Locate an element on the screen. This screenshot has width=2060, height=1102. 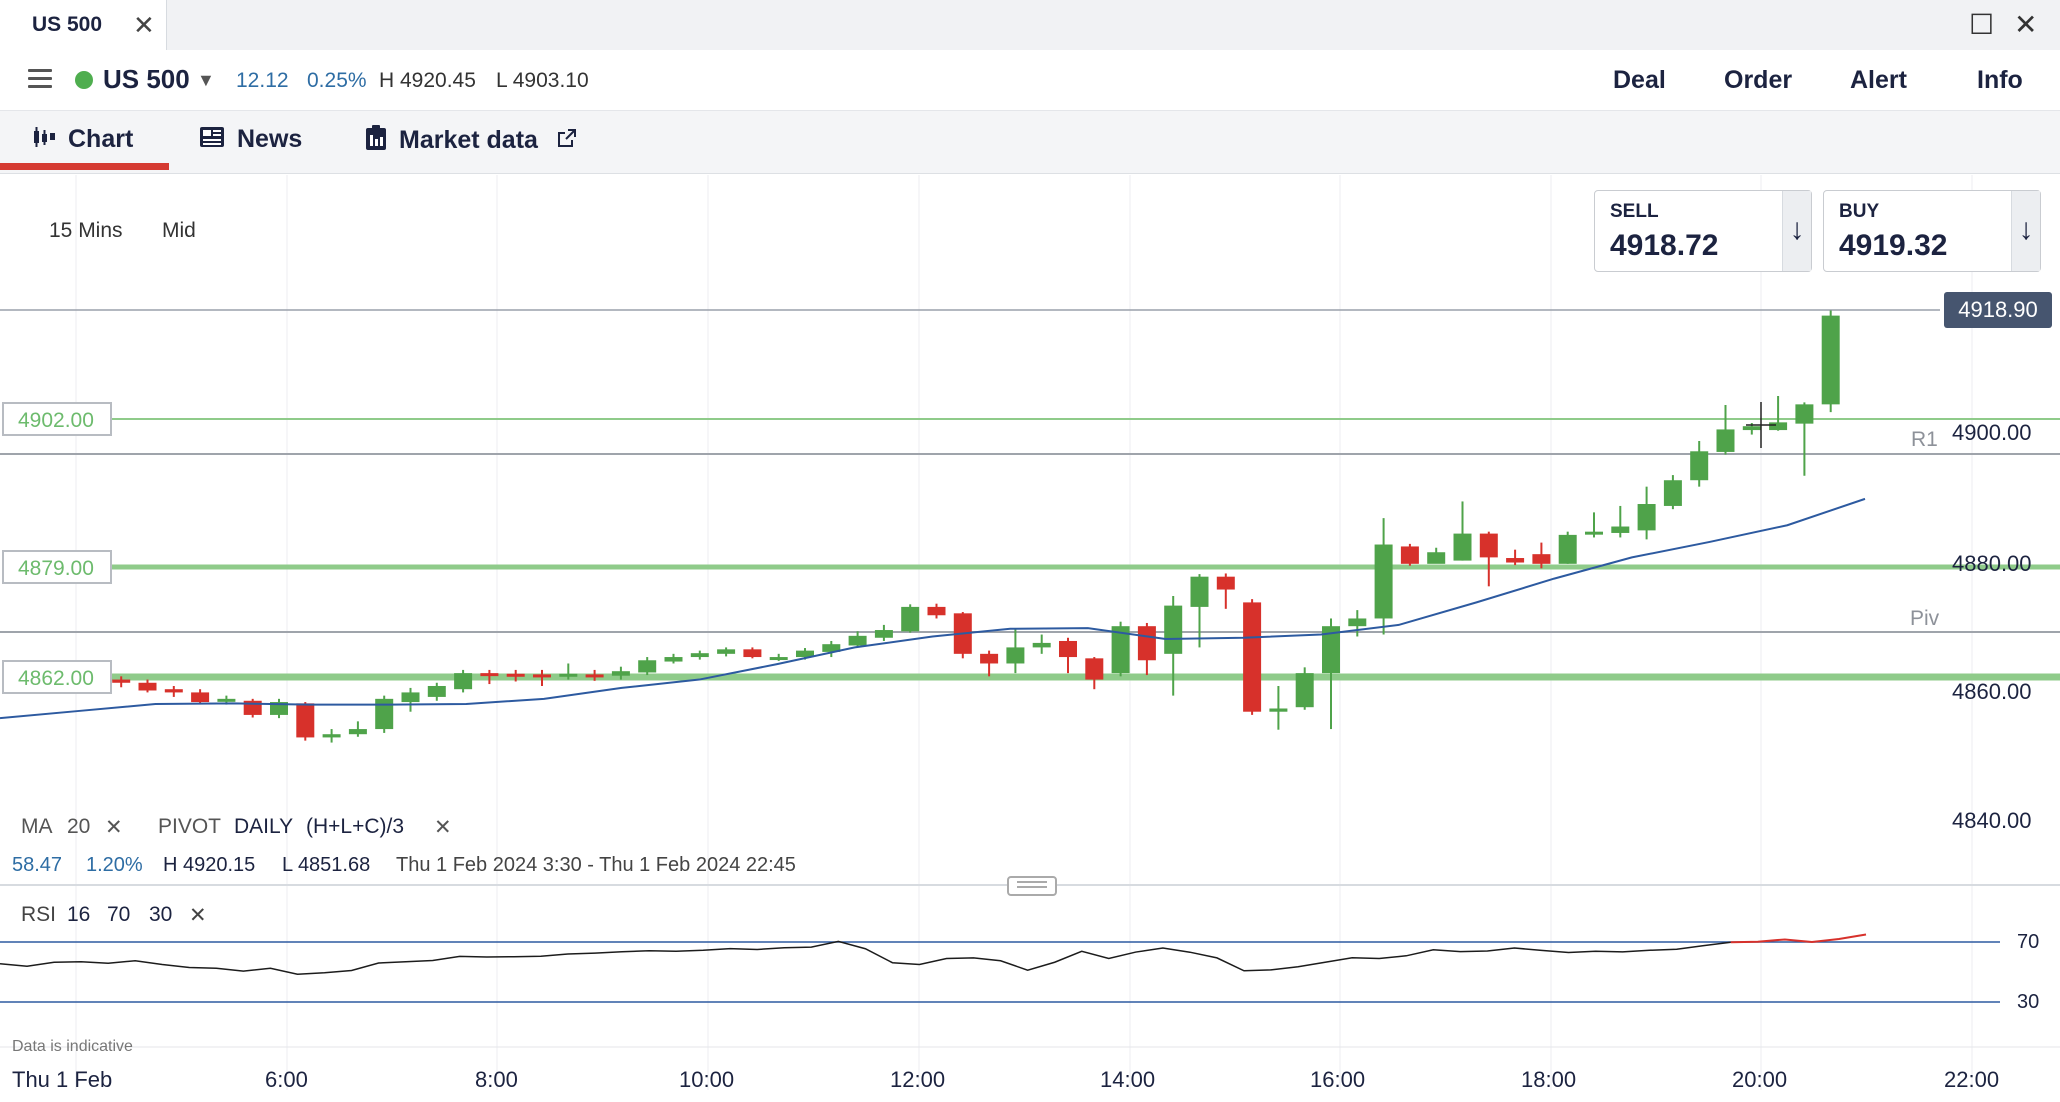
x-axis-time: 20:00 is located at coordinates (1760, 1079).